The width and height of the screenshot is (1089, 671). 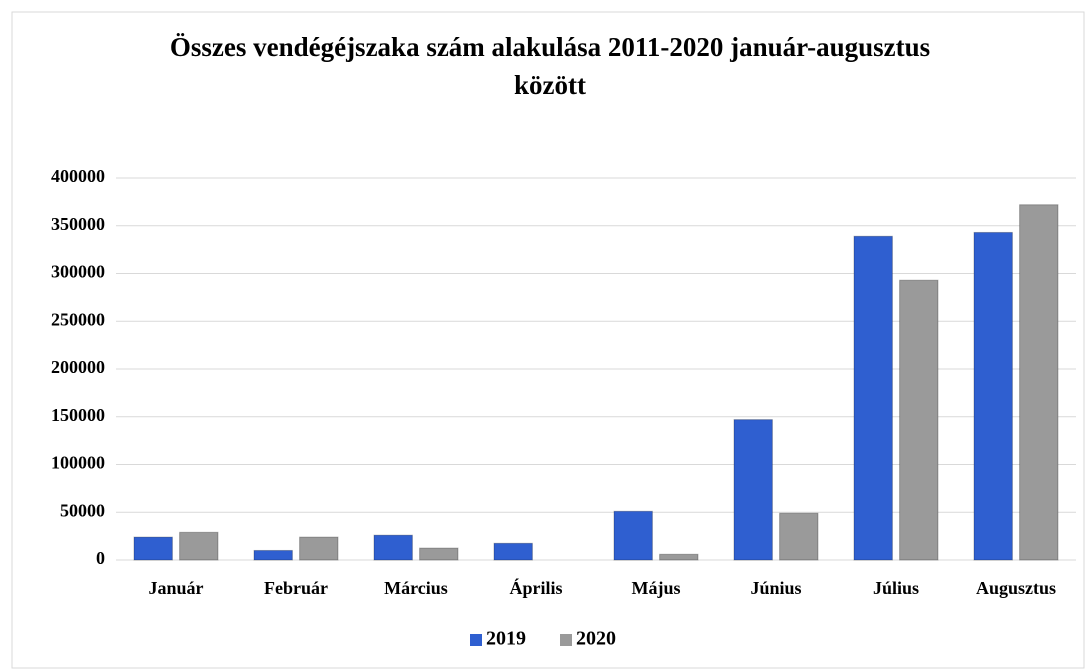 I want to click on y-tick-label: 300000, so click(x=78, y=272).